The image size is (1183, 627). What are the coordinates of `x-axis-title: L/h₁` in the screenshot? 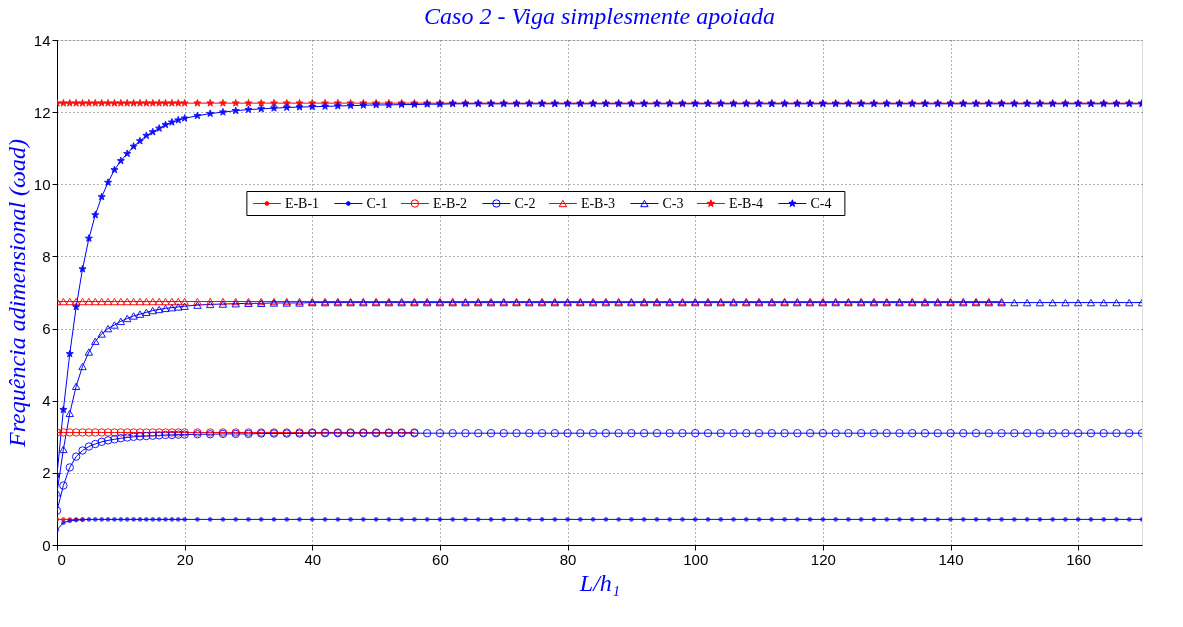 It's located at (599, 582).